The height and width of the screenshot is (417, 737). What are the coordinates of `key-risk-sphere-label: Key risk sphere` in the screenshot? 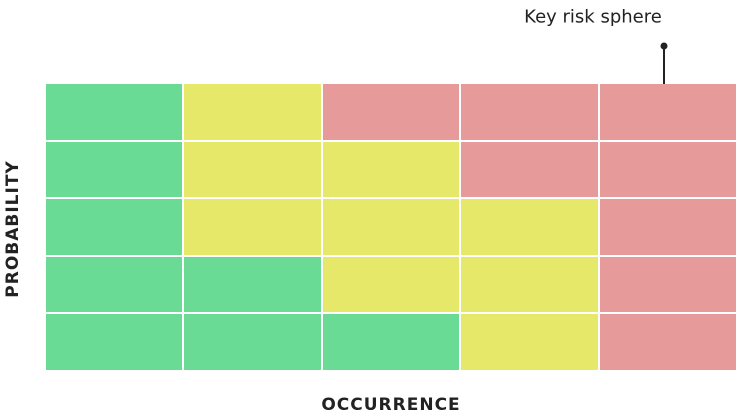 It's located at (593, 17).